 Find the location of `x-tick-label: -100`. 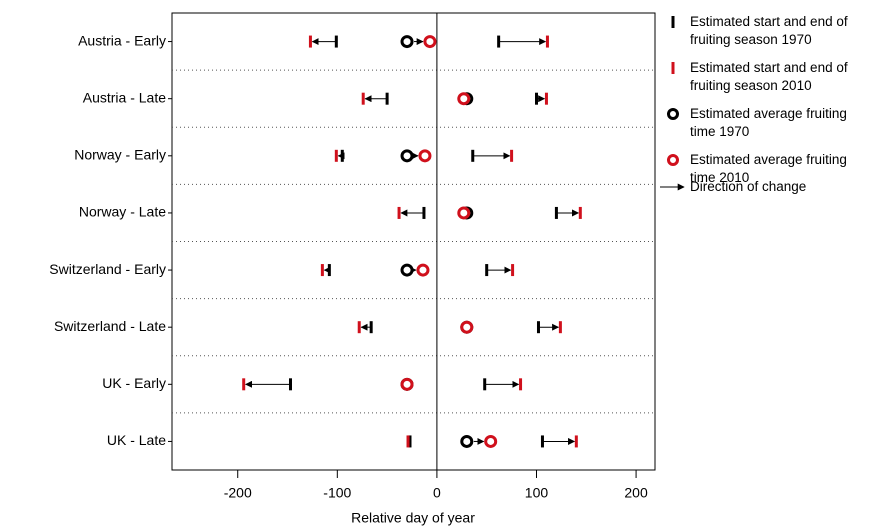

x-tick-label: -100 is located at coordinates (337, 493).